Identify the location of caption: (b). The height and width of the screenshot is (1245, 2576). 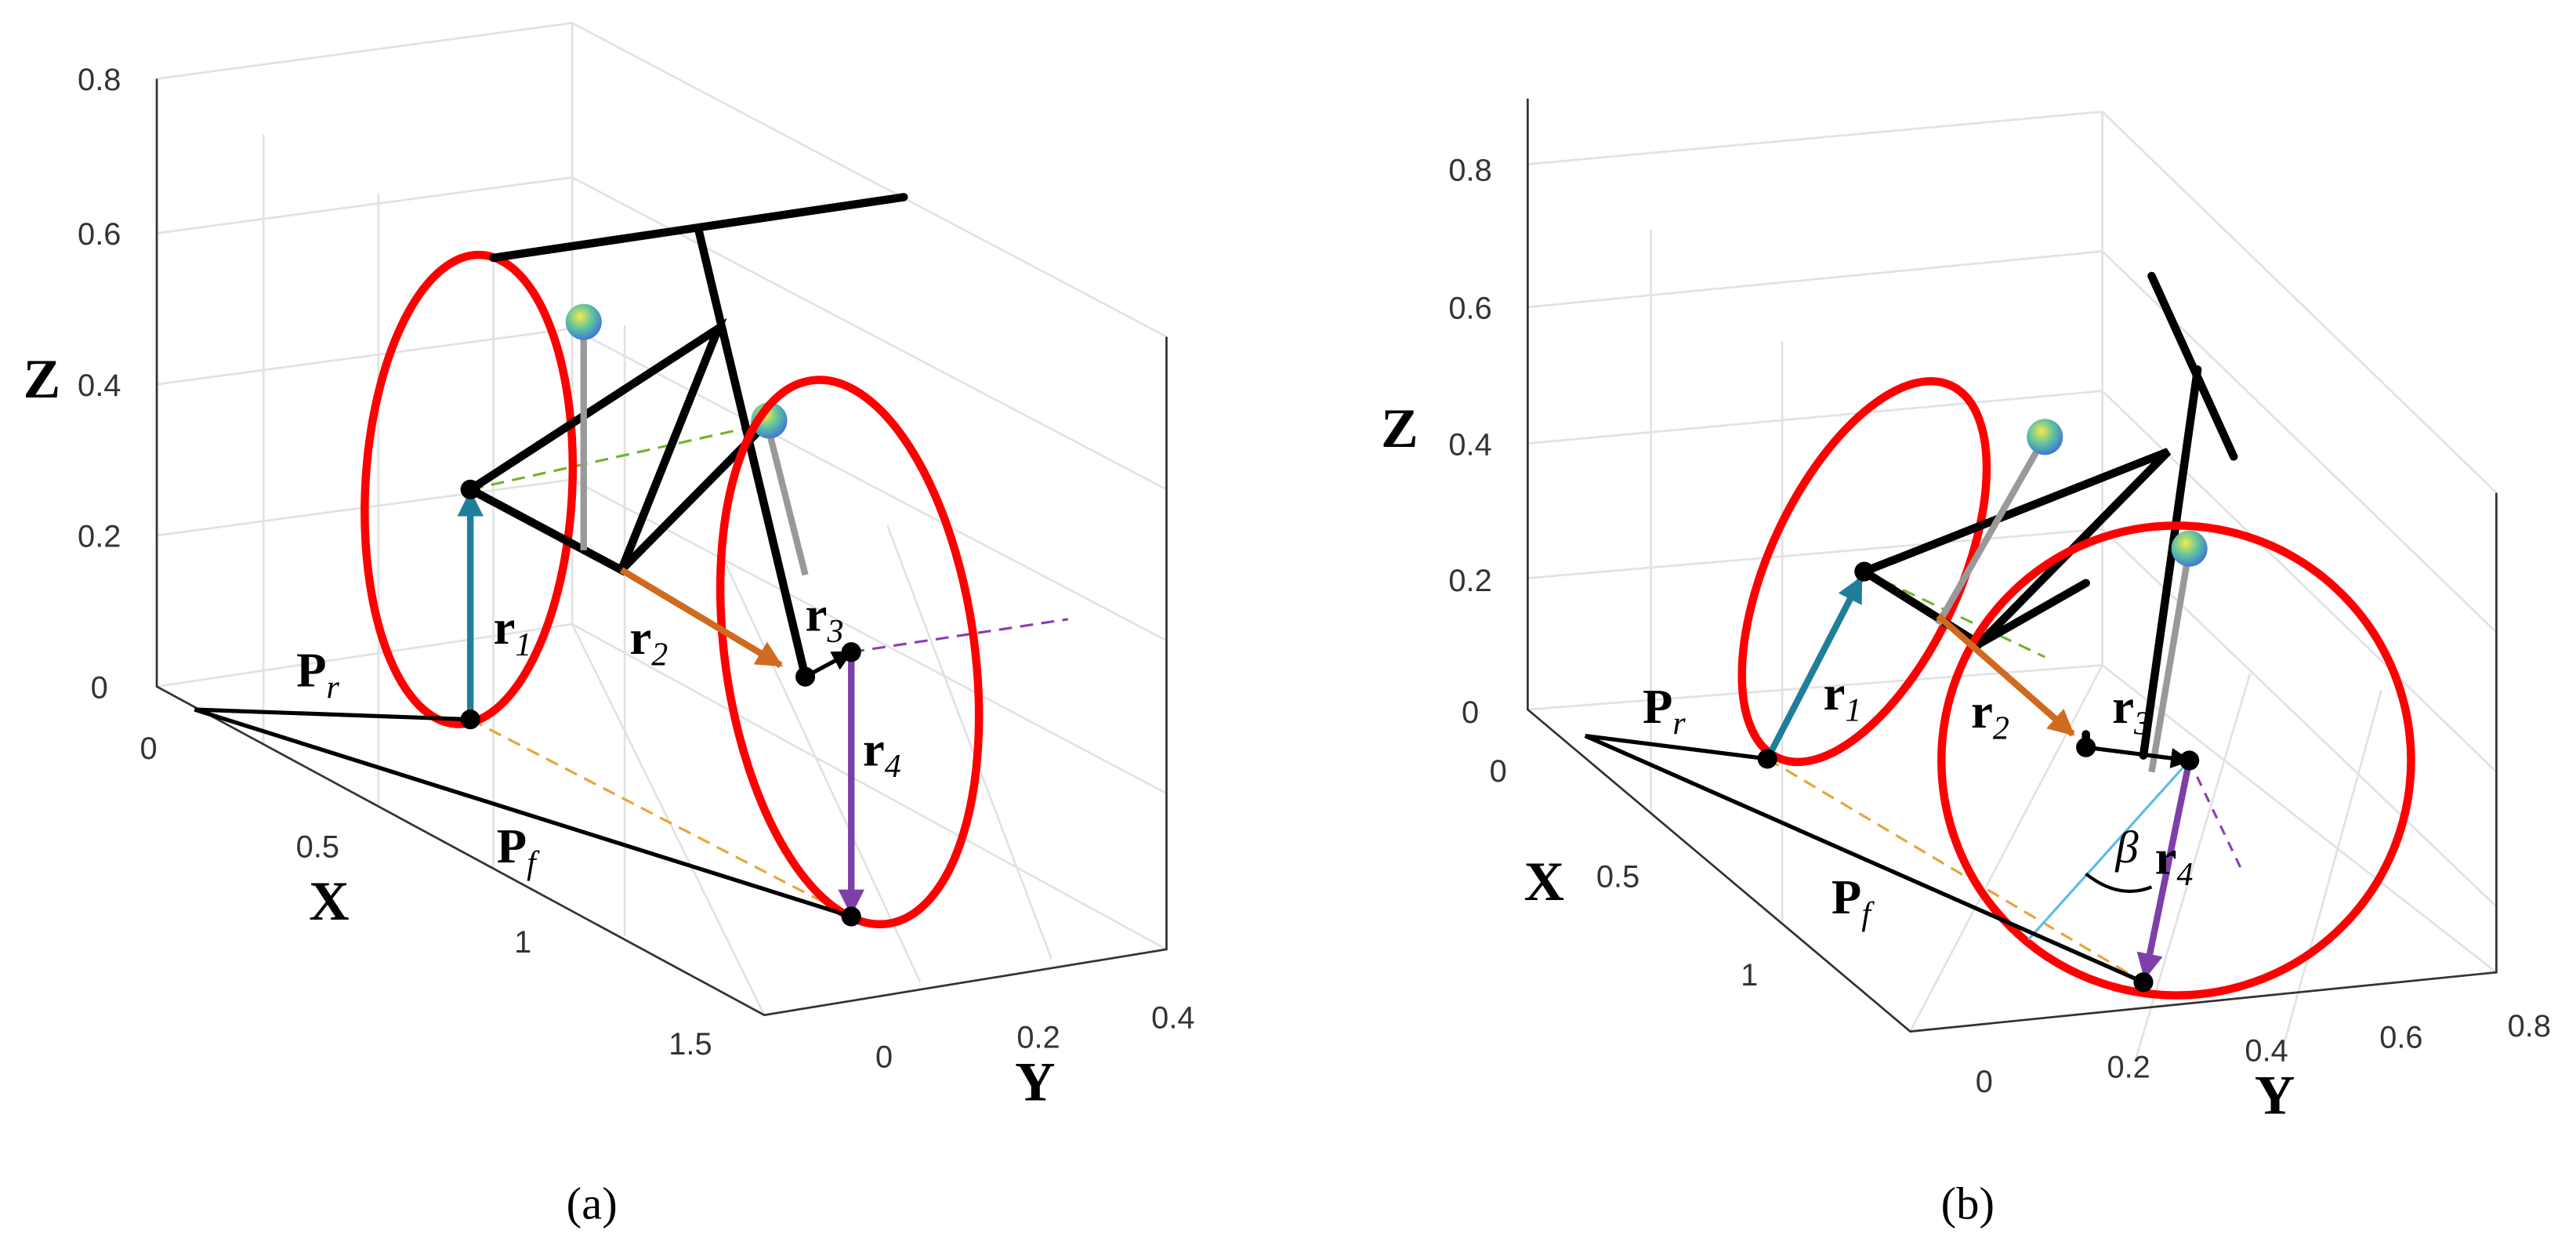
(1967, 1203).